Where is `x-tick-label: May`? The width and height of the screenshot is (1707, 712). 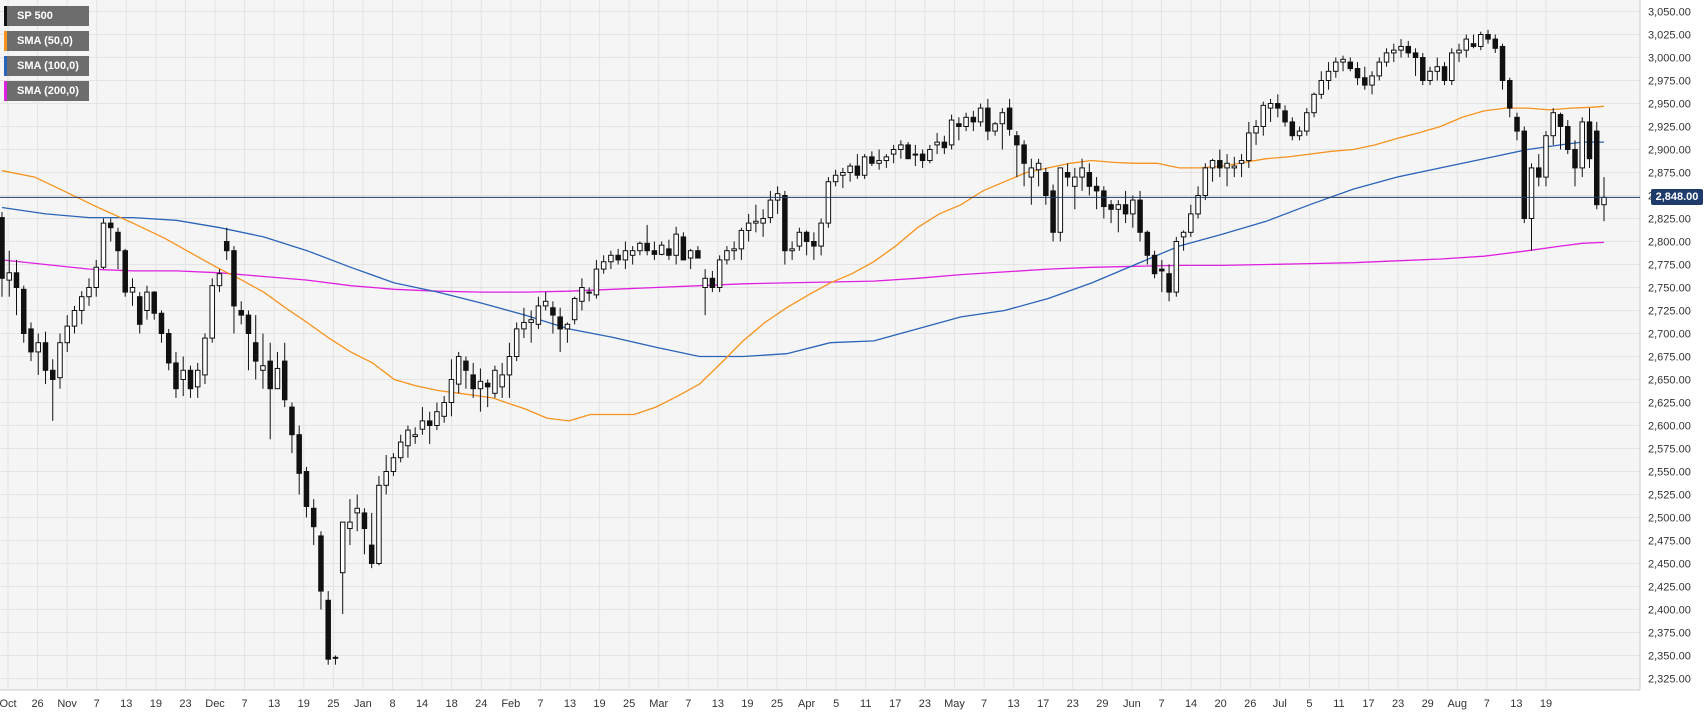
x-tick-label: May is located at coordinates (954, 704).